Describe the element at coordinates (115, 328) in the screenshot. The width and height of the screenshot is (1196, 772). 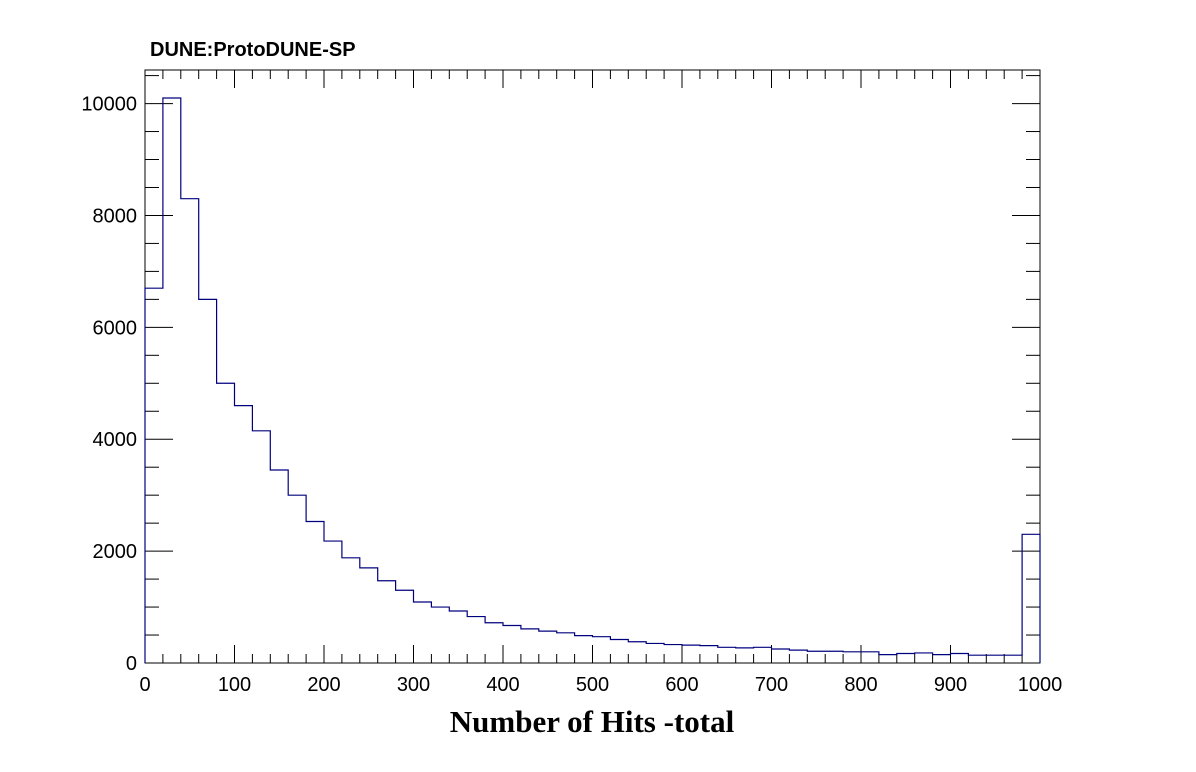
I see `y-tick-label: 6000` at that location.